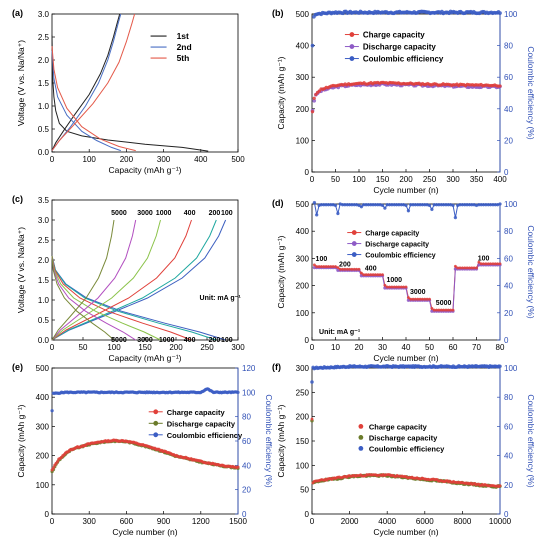 The width and height of the screenshot is (542, 542). Describe the element at coordinates (511, 14) in the screenshot. I see `y2-tick-label: 100` at that location.